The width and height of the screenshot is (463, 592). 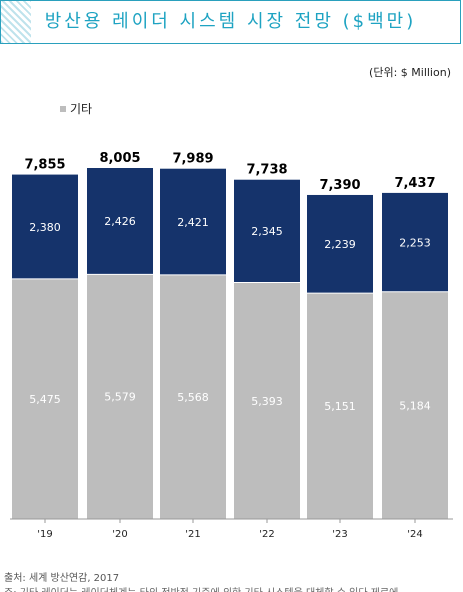 I want to click on x-tick-label: '21, so click(x=192, y=534).